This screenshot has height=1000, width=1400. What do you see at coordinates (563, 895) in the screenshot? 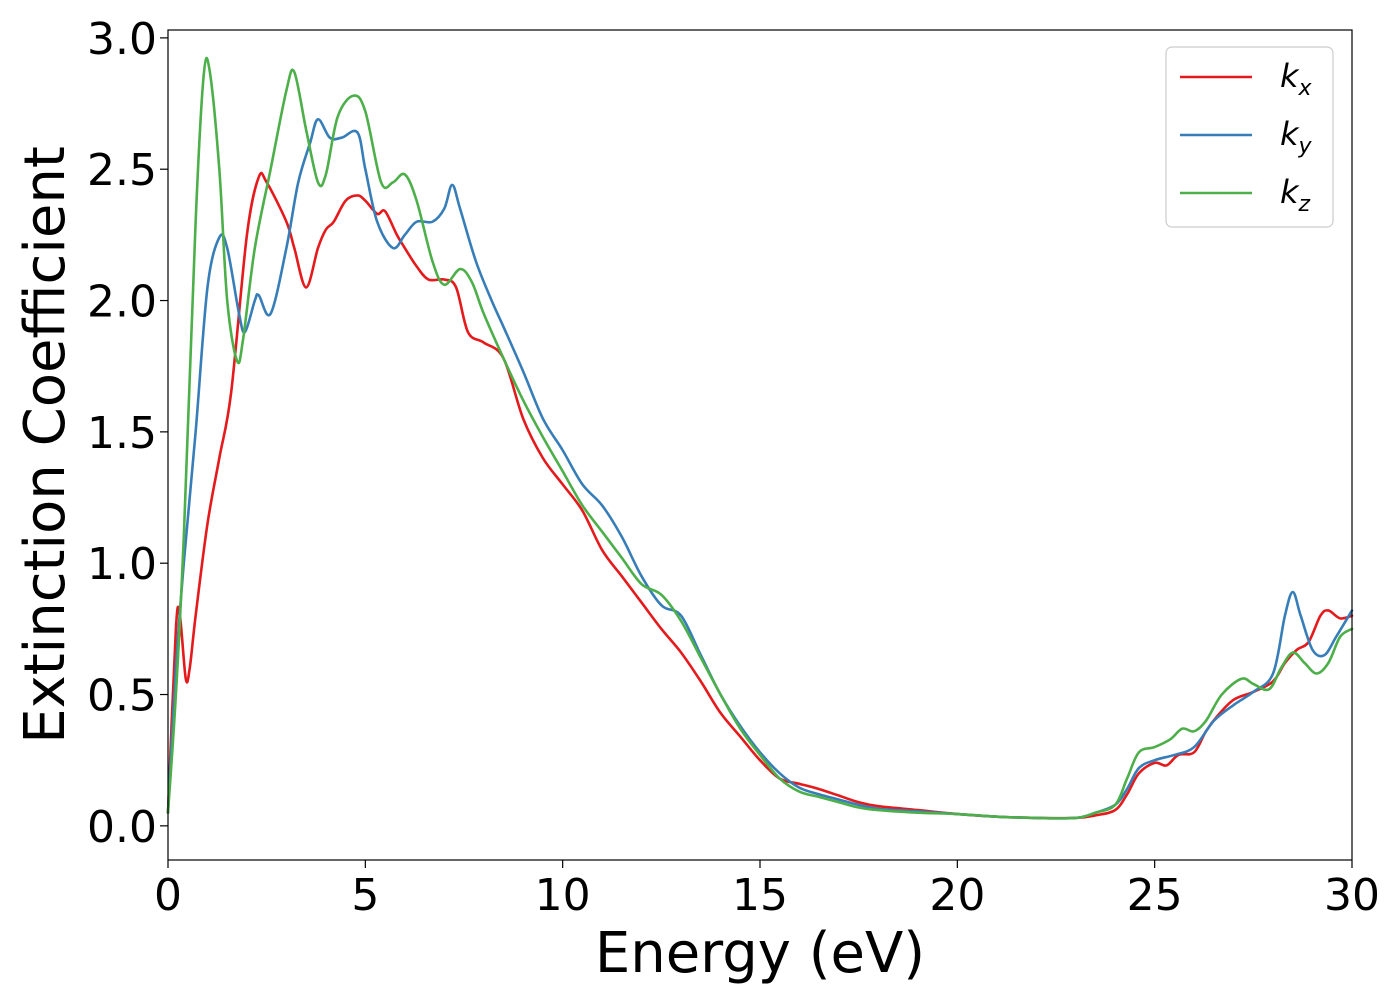
I see `x-tick-label: 10` at bounding box center [563, 895].